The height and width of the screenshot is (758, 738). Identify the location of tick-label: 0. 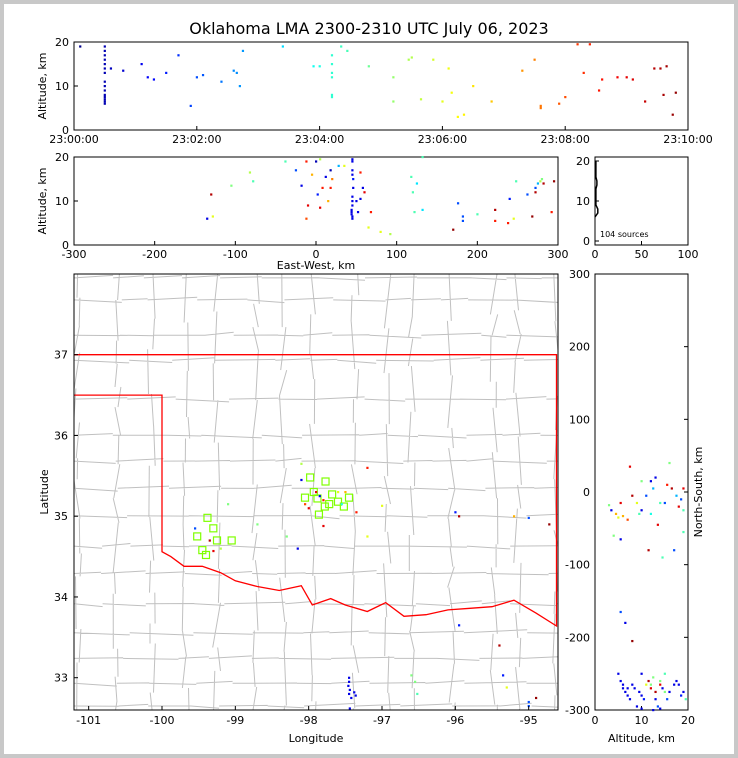
(595, 254).